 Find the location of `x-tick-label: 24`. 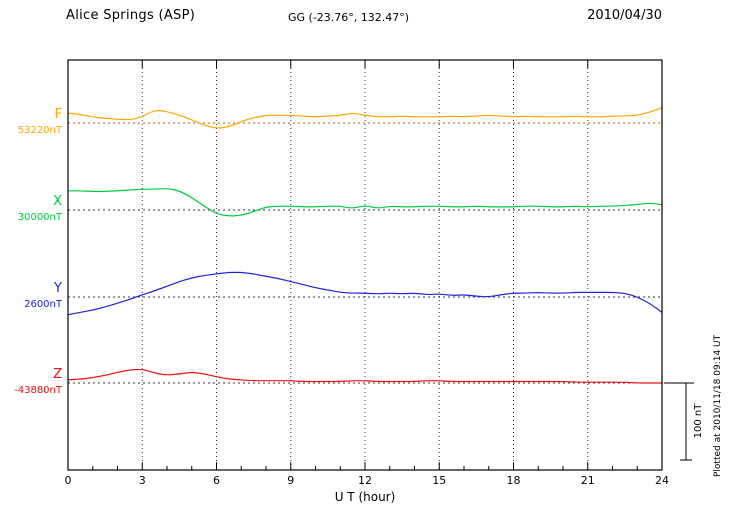

x-tick-label: 24 is located at coordinates (662, 480).